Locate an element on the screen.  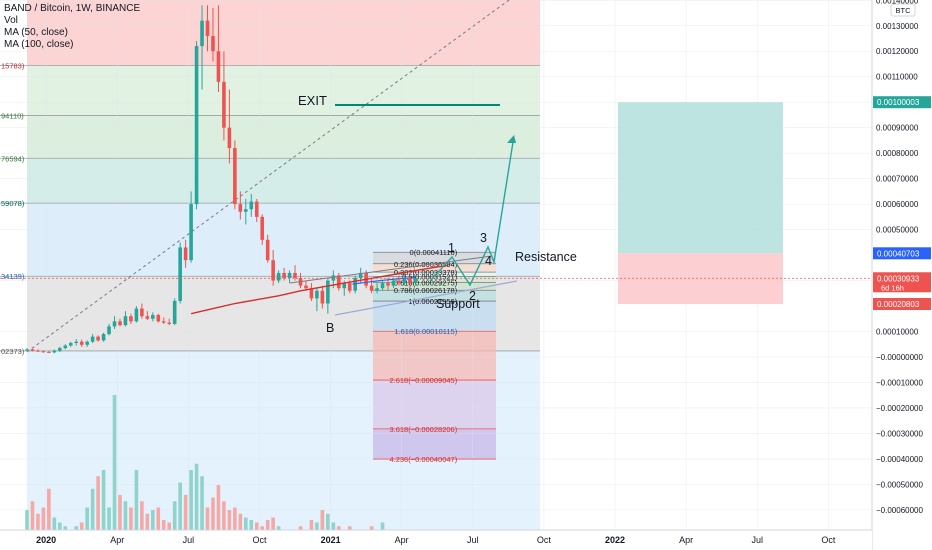
wave-2-label: 2 is located at coordinates (472, 296).